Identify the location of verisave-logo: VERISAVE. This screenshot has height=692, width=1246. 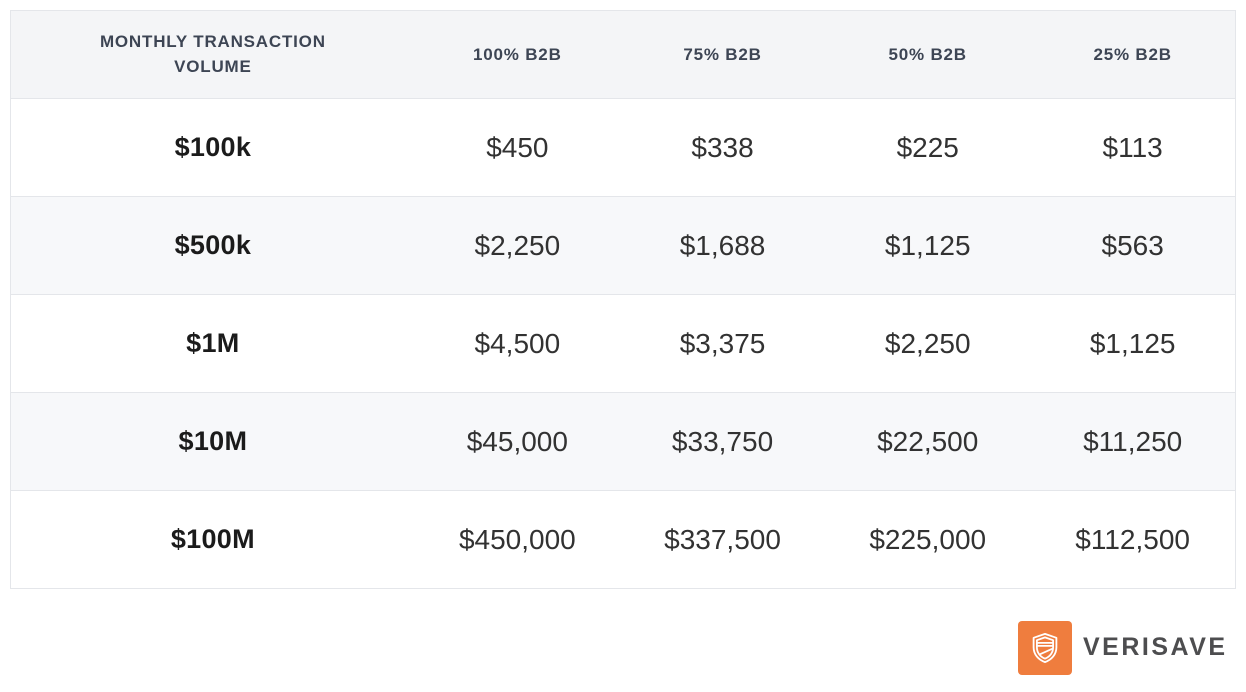
(1123, 647).